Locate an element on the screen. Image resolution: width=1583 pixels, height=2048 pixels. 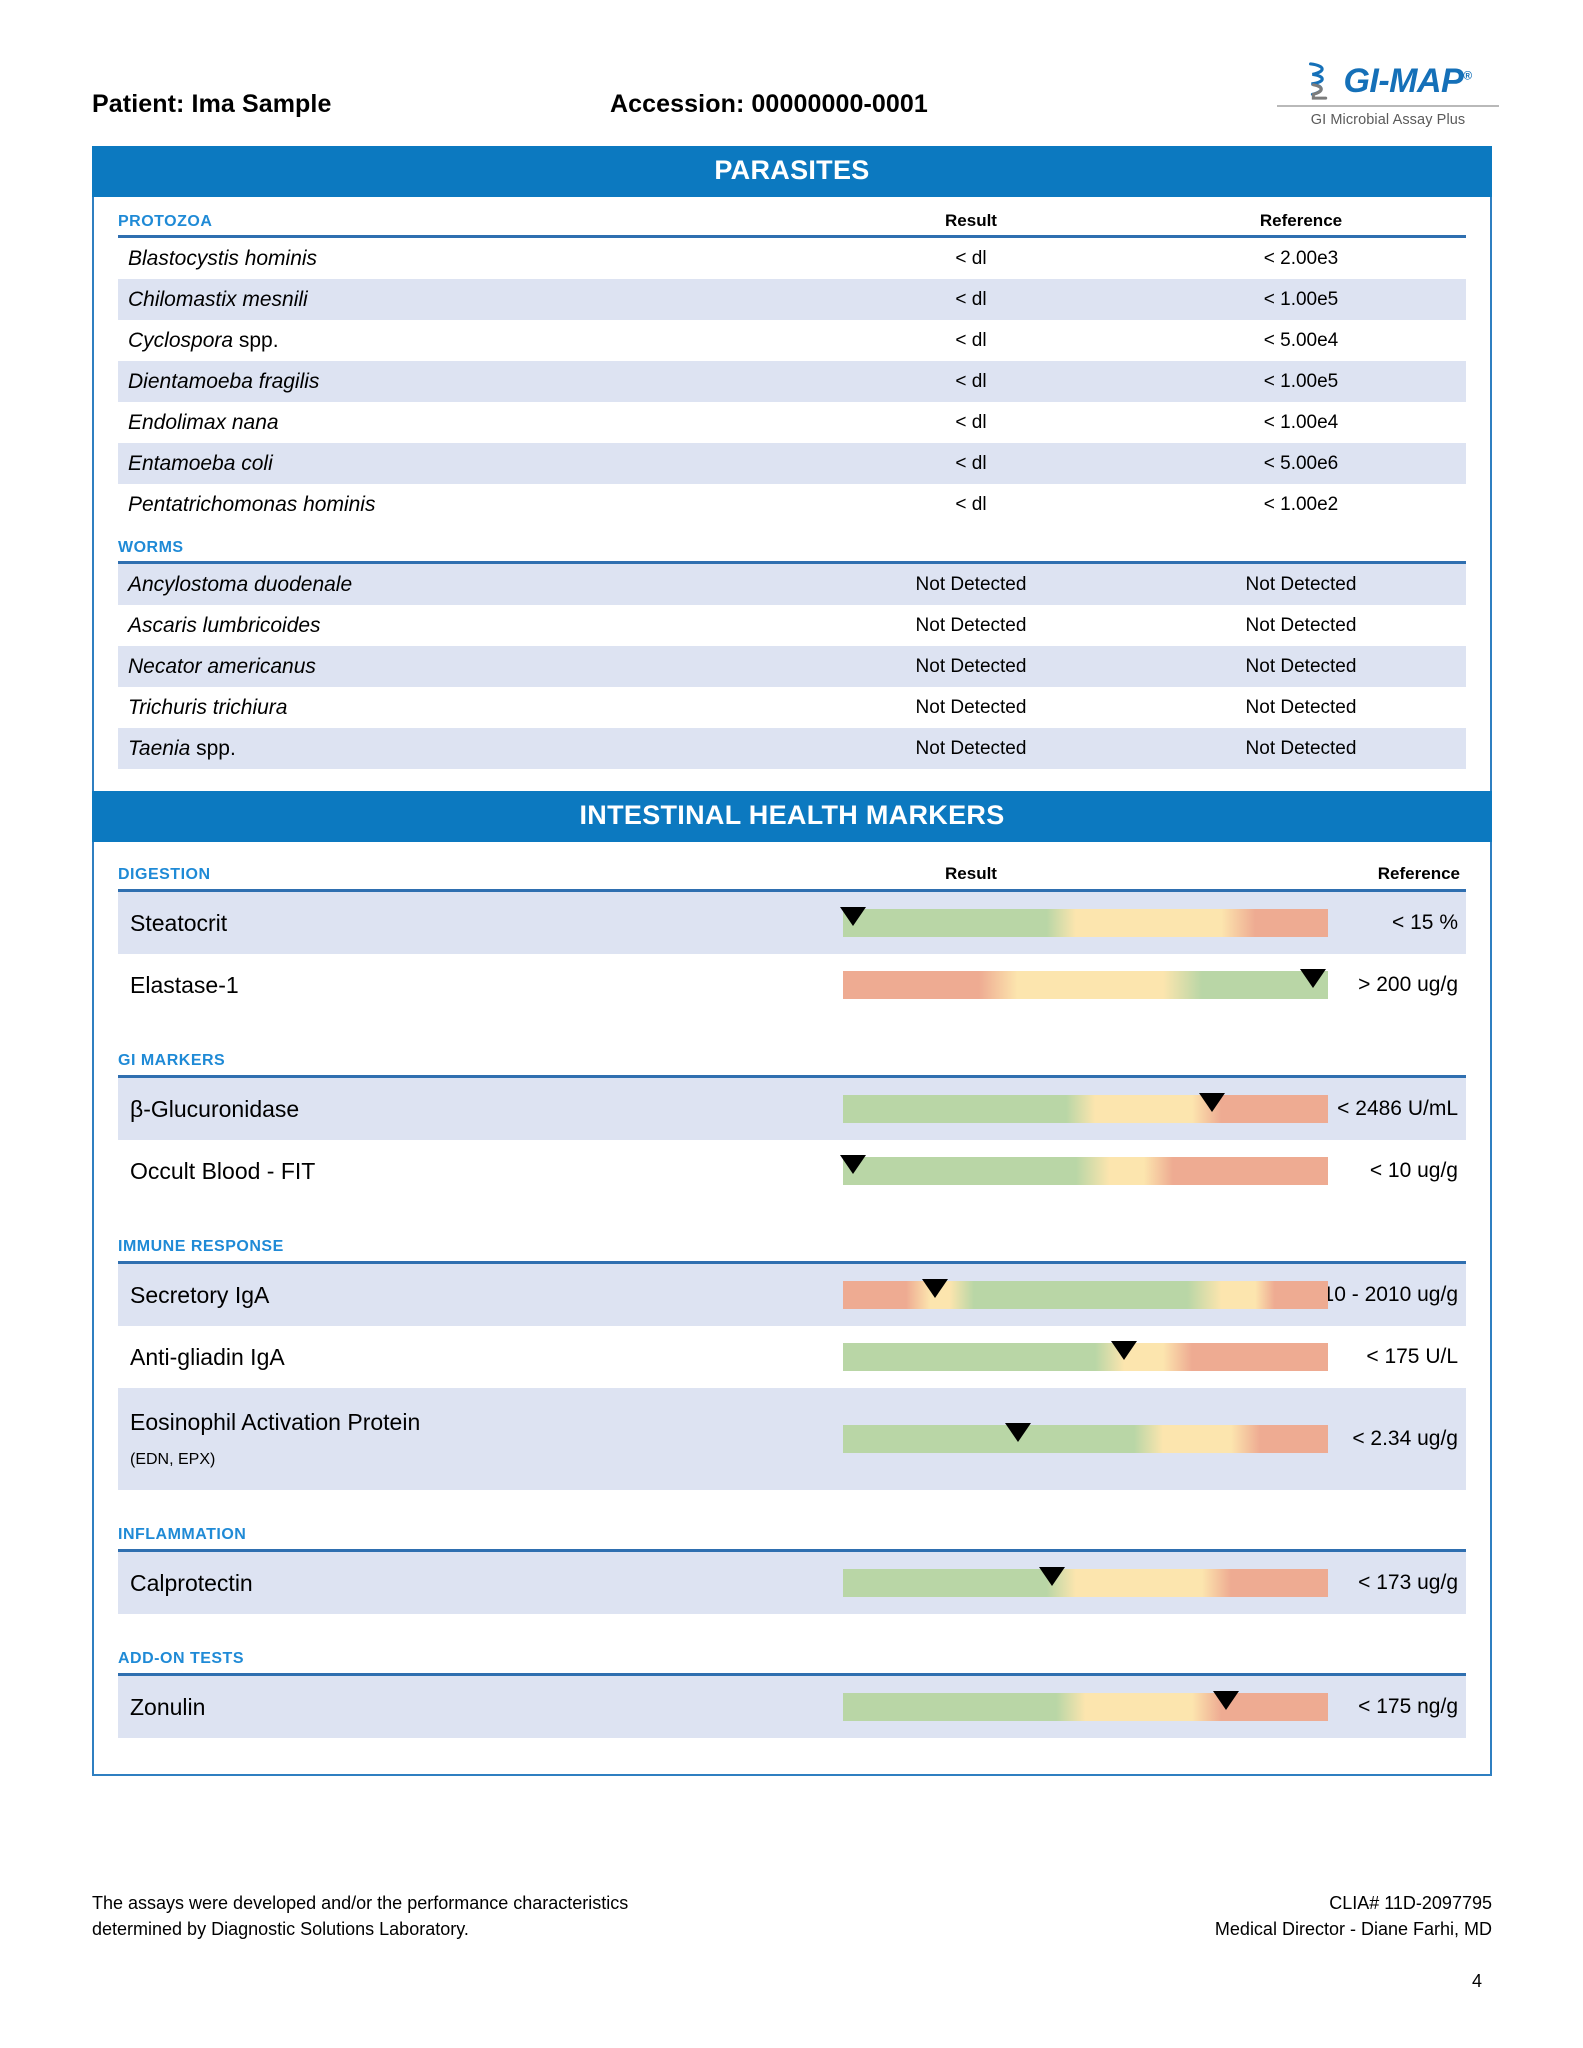
medical-director: Medical Director - Diane Farhi, MD is located at coordinates (1353, 1929).